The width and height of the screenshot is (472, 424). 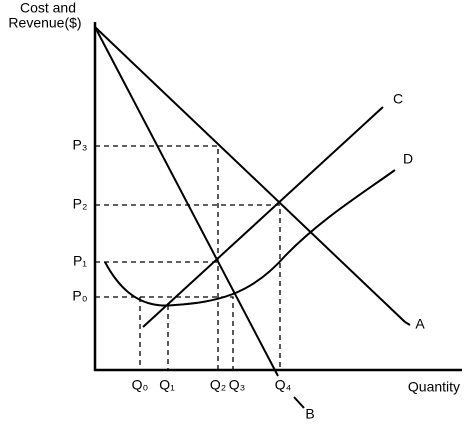 What do you see at coordinates (44, 23) in the screenshot?
I see `y-axis-label: Revenue($)` at bounding box center [44, 23].